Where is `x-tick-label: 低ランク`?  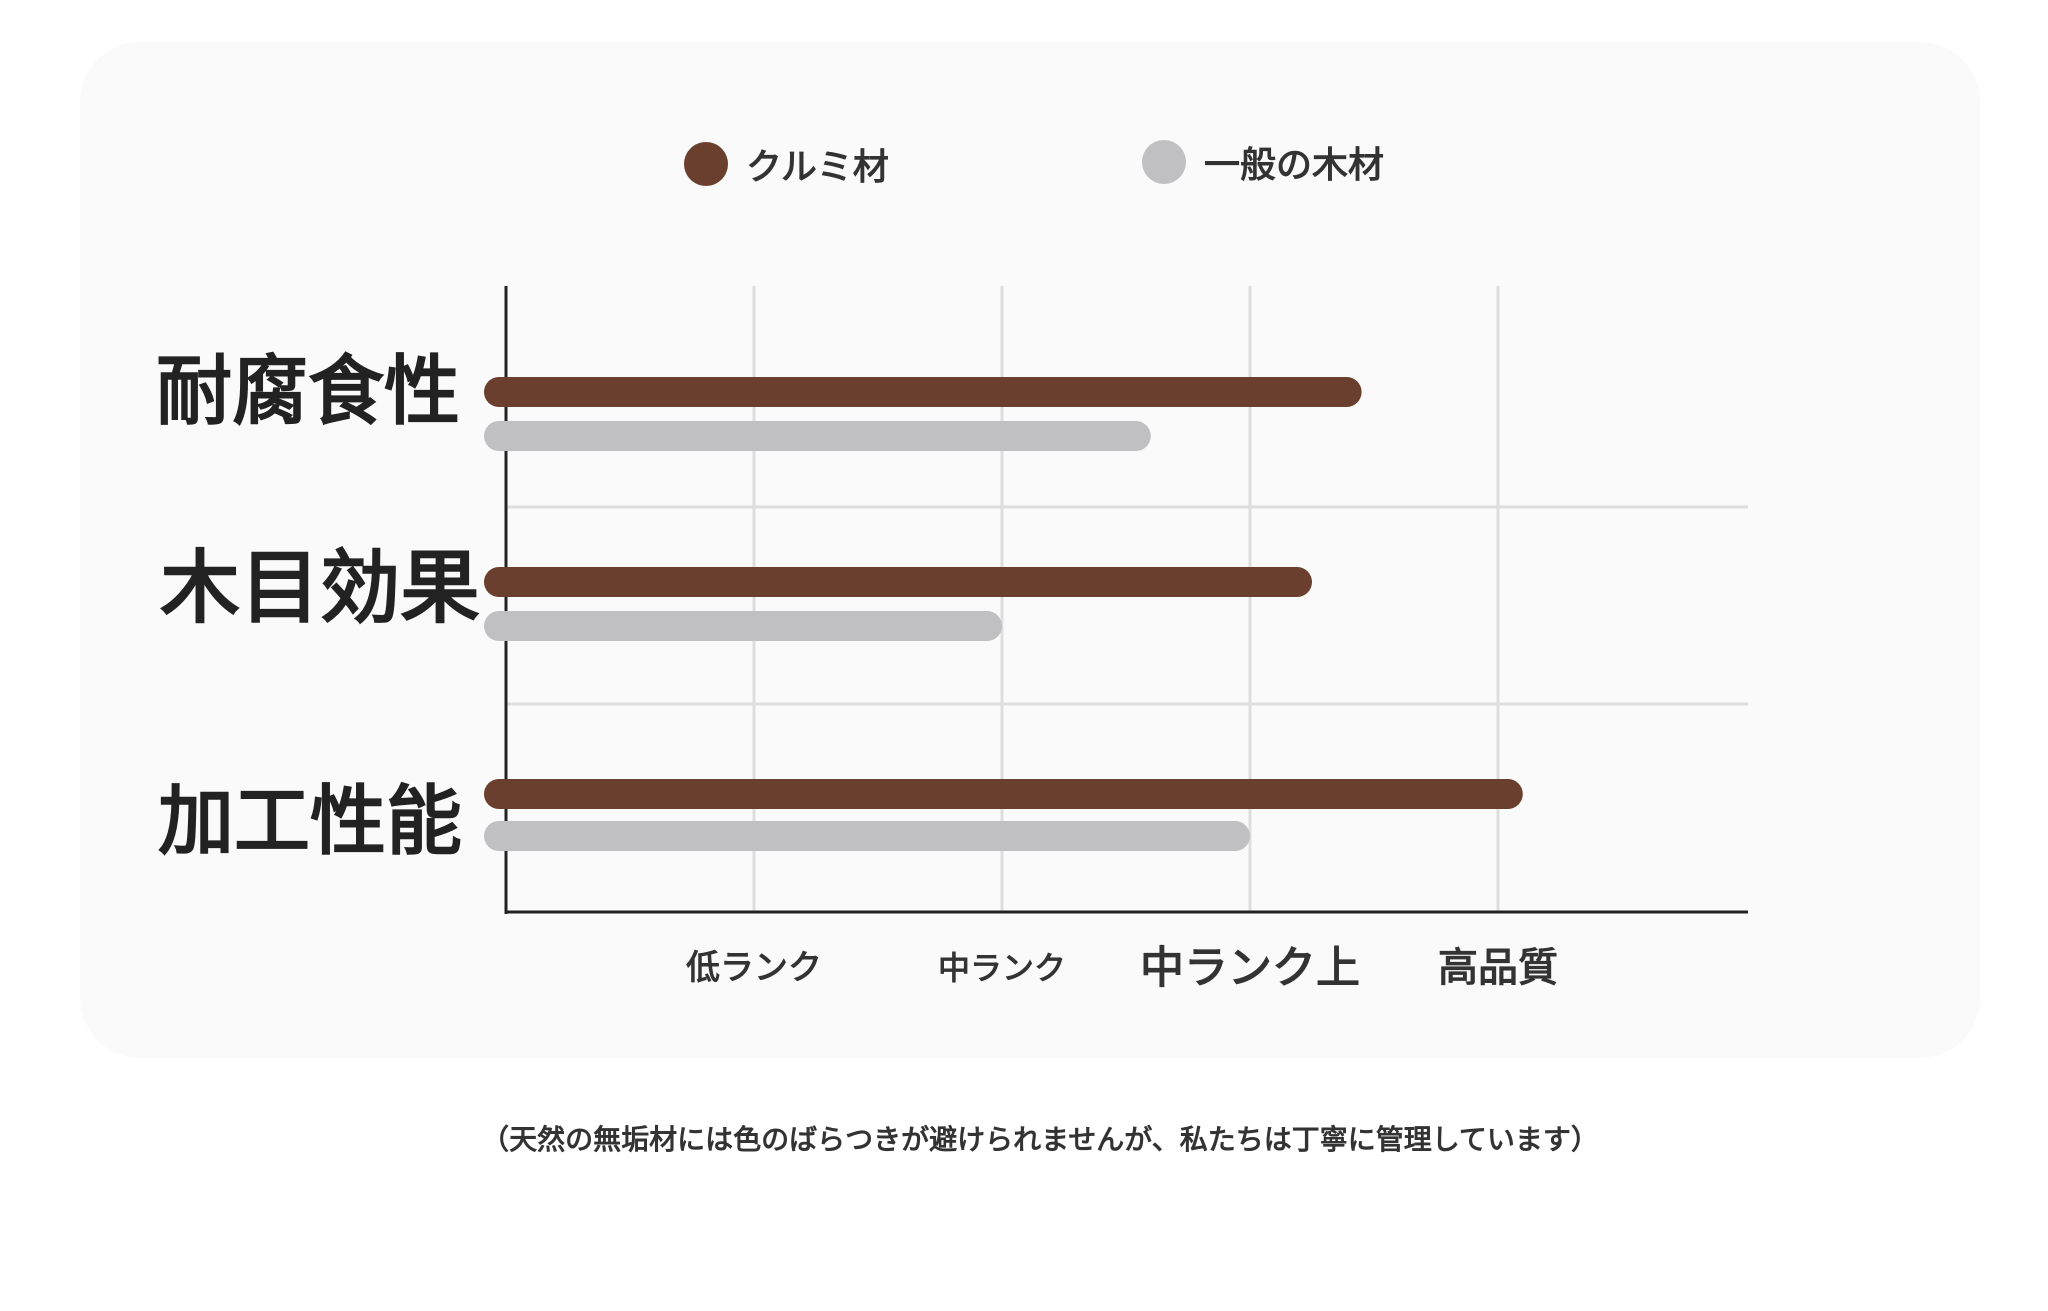 x-tick-label: 低ランク is located at coordinates (754, 968).